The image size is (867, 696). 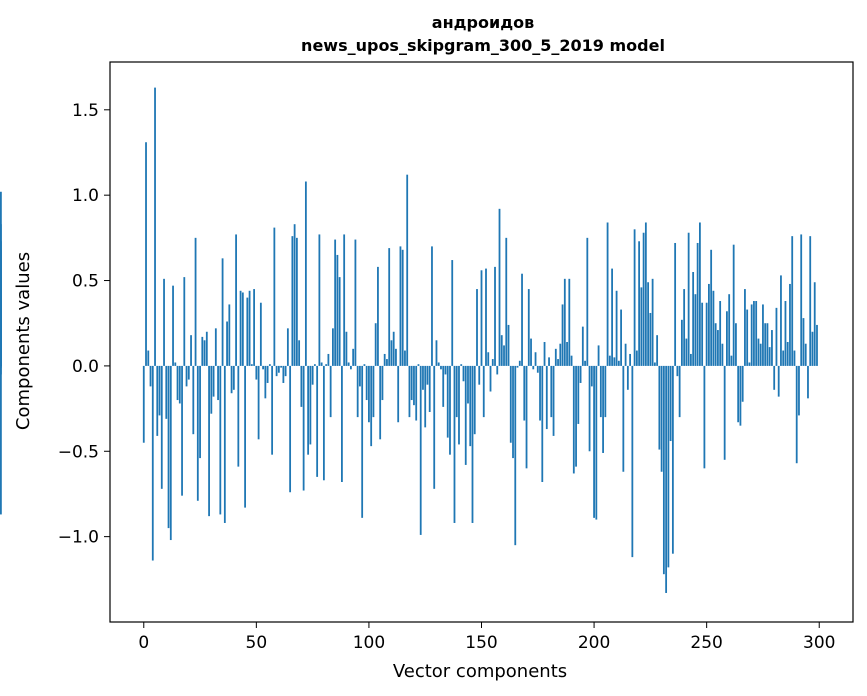 What do you see at coordinates (85, 196) in the screenshot?
I see `y-tick-label: 1.0` at bounding box center [85, 196].